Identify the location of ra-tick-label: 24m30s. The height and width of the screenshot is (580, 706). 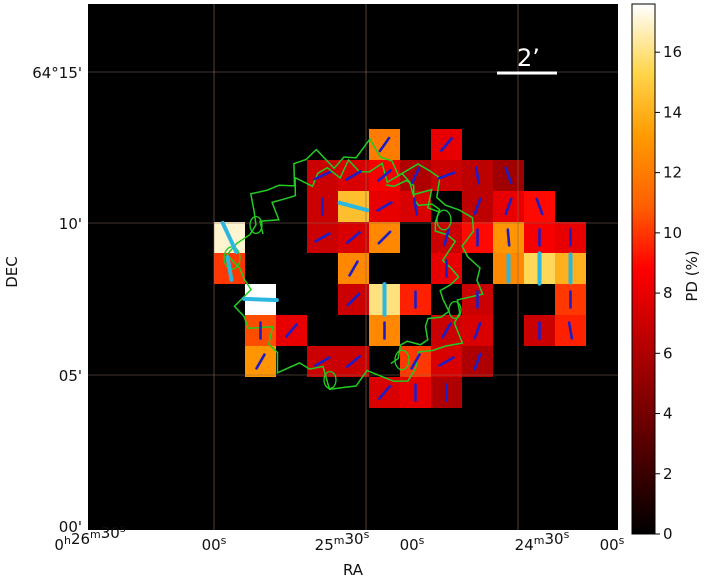
(542, 541).